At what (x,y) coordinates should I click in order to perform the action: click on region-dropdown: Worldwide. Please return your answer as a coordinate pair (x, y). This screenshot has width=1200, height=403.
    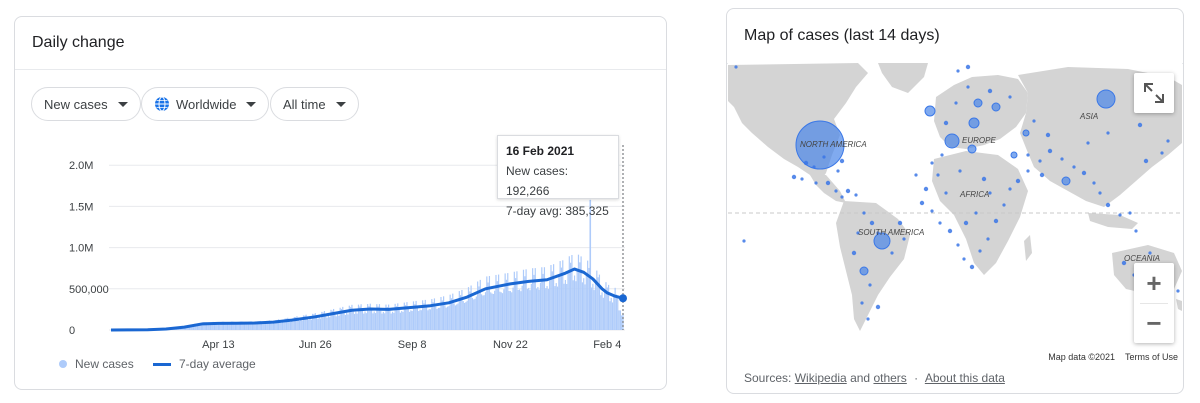
    Looking at the image, I should click on (205, 104).